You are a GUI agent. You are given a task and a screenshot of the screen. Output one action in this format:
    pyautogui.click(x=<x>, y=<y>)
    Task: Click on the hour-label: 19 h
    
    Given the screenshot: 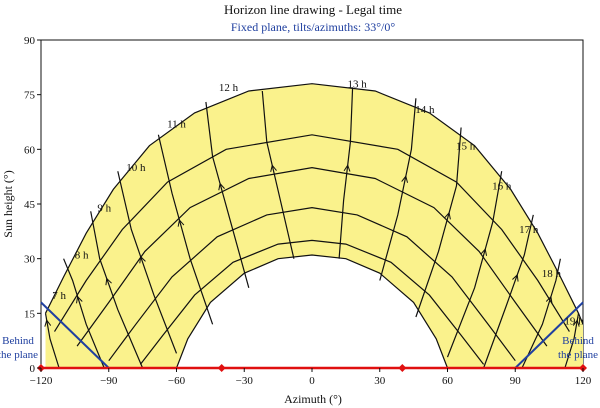 What is the action you would take?
    pyautogui.click(x=574, y=321)
    